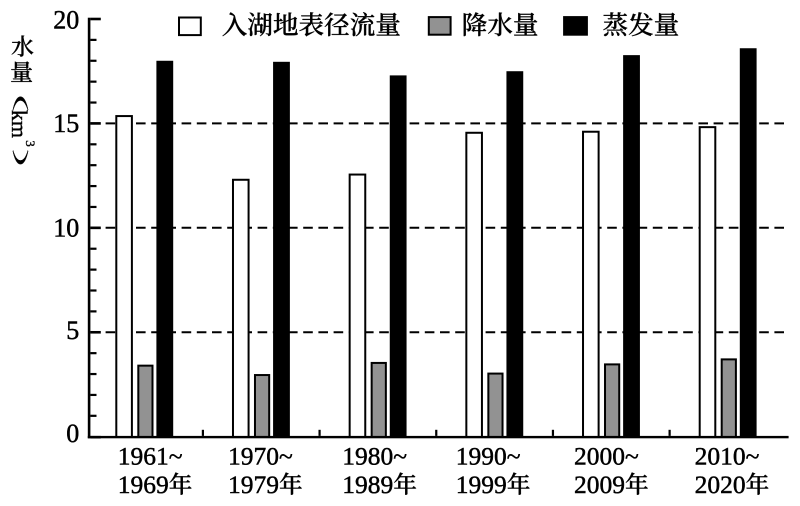  What do you see at coordinates (66, 20) in the screenshot?
I see `svg-text: 20` at bounding box center [66, 20].